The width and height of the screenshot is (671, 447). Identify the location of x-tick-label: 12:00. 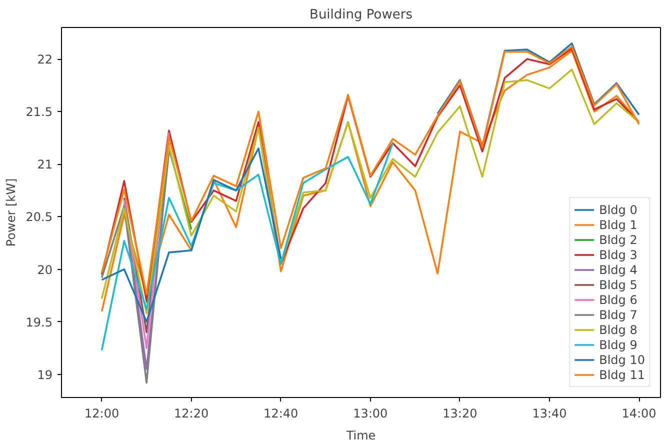
(102, 413).